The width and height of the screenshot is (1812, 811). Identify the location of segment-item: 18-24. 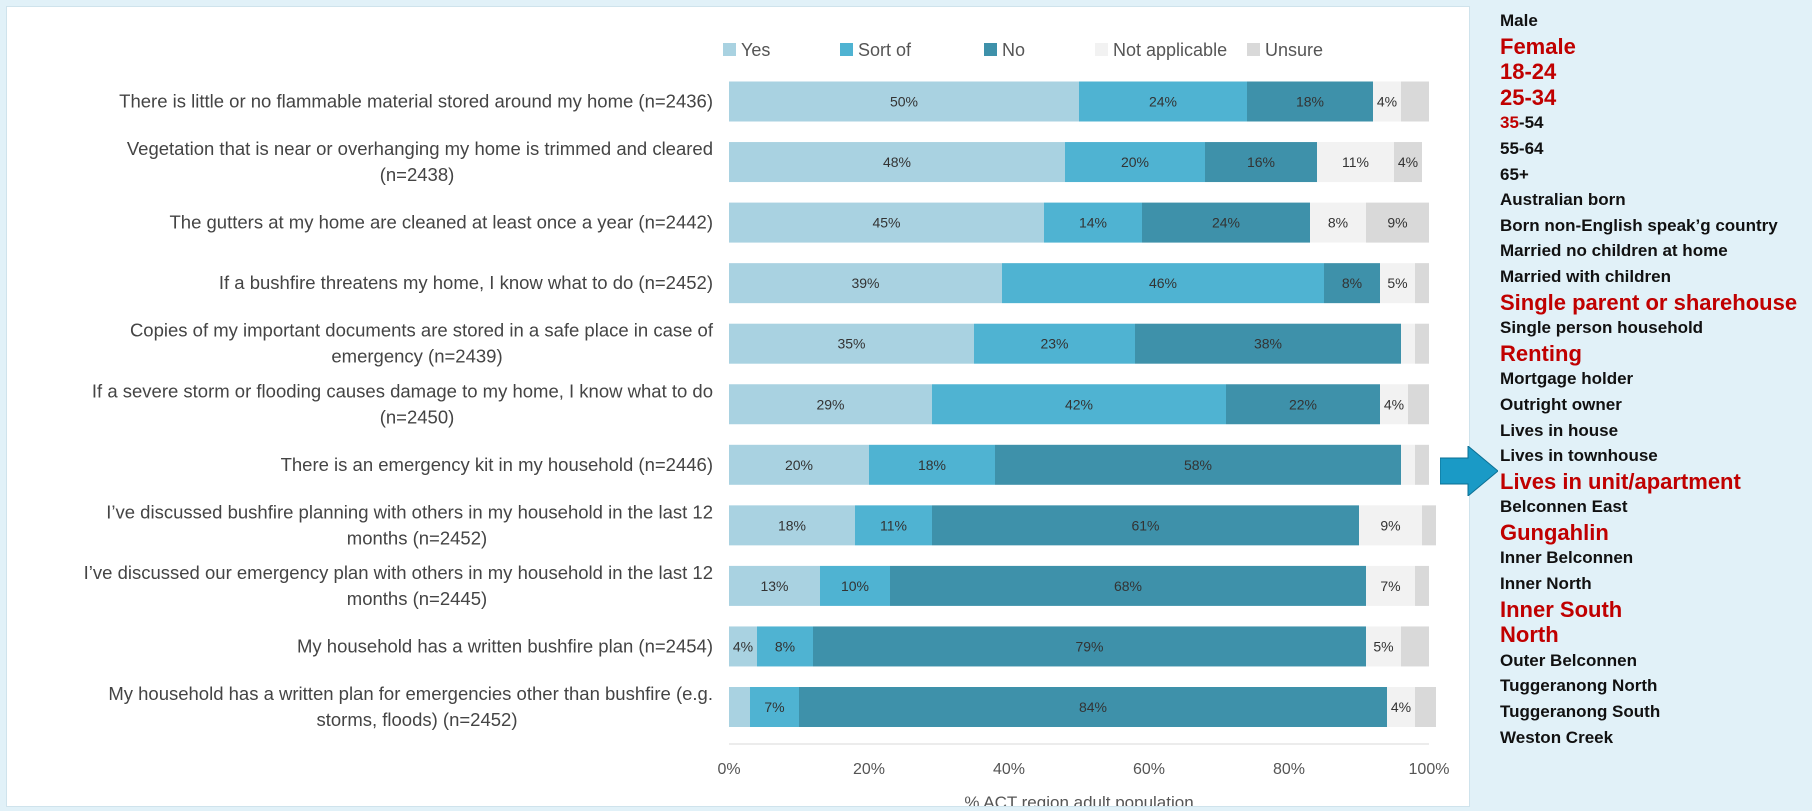
(1656, 72).